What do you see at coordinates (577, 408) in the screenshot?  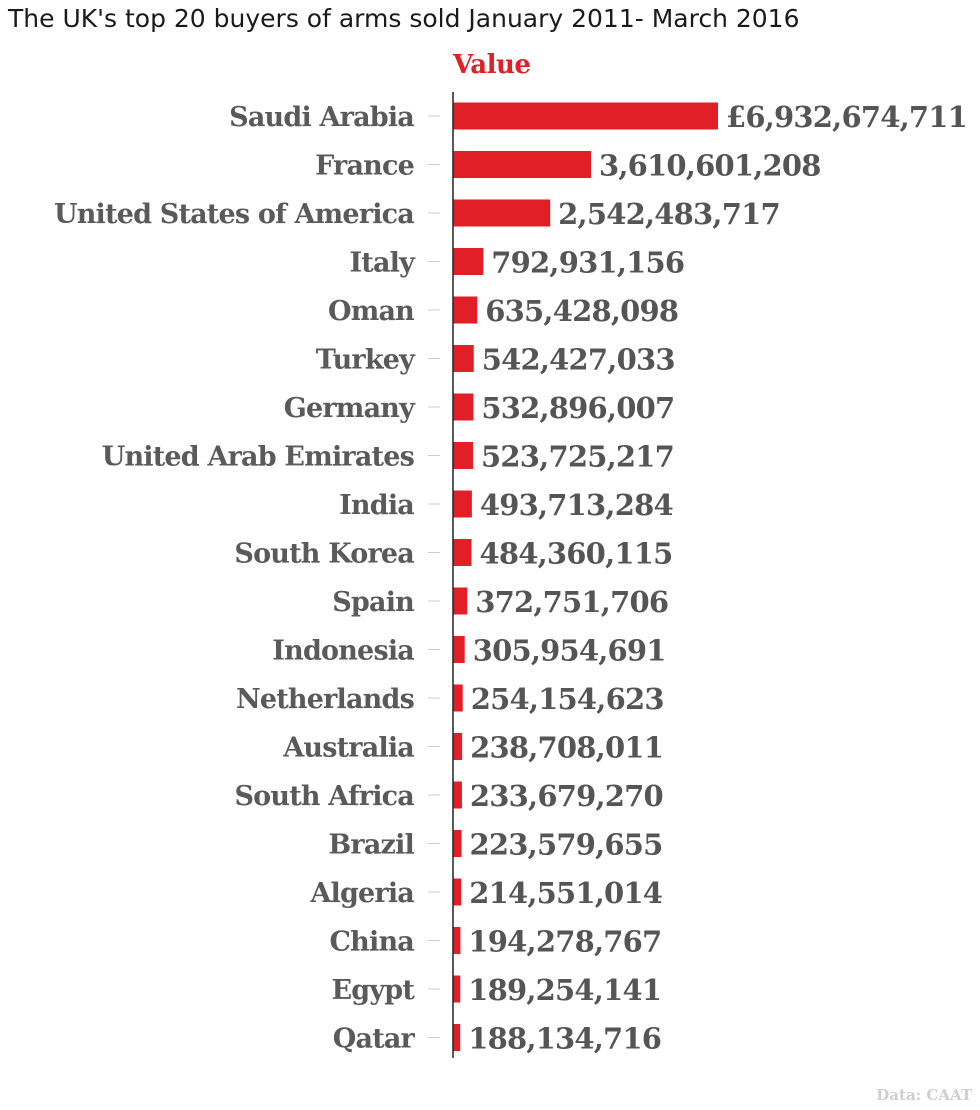 I see `value-label: 532,896,007` at bounding box center [577, 408].